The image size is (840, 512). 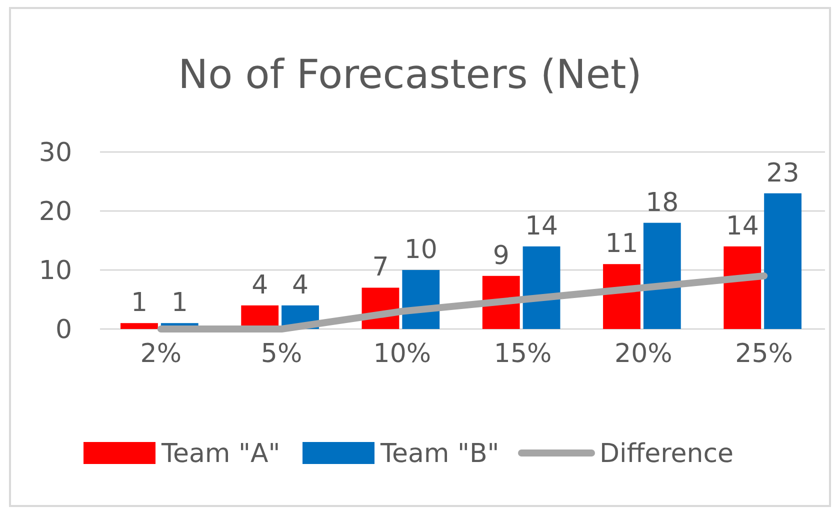 What do you see at coordinates (783, 173) in the screenshot?
I see `data-label: 23` at bounding box center [783, 173].